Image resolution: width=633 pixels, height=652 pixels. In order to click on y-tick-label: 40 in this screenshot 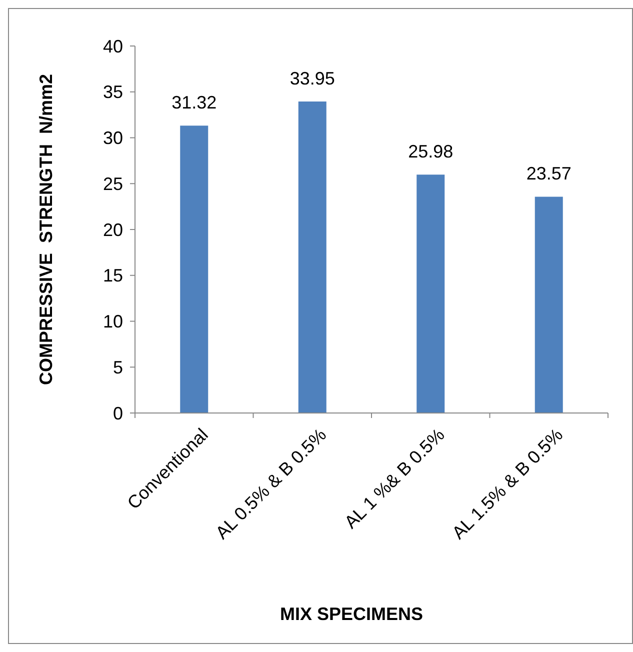, I will do `click(112, 46)`.